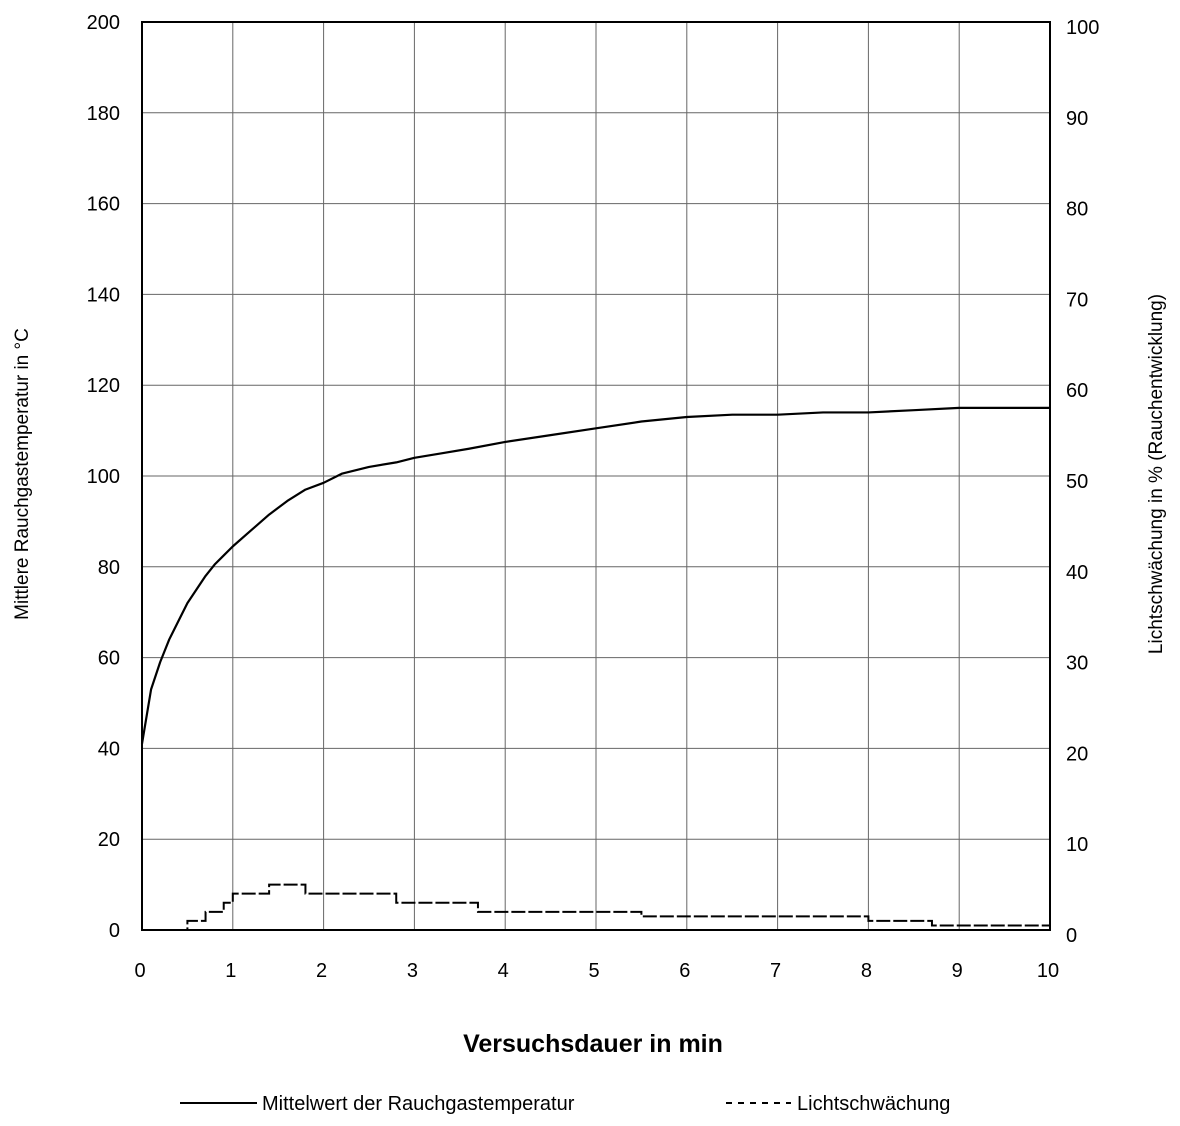  Describe the element at coordinates (139, 971) in the screenshot. I see `x-tick-label: 0` at that location.